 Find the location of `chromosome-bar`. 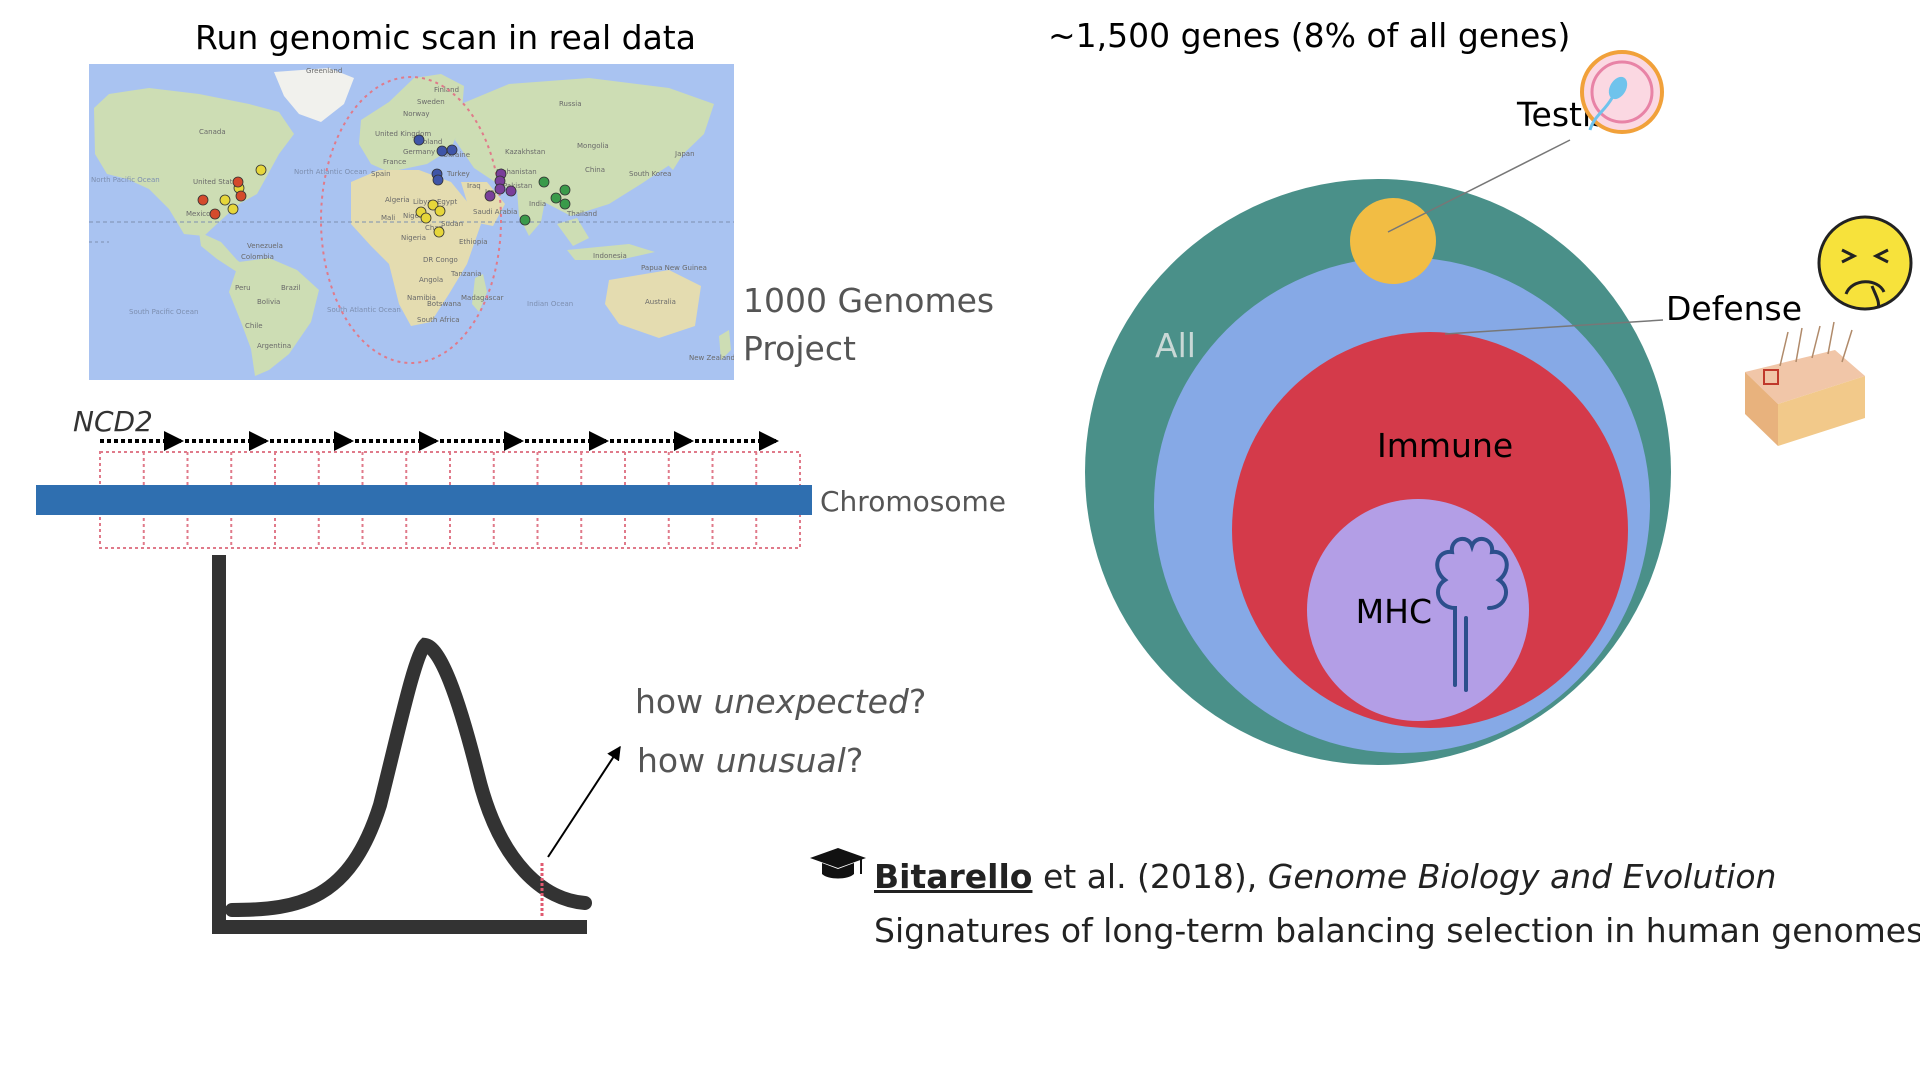

chromosome-bar is located at coordinates (424, 500).